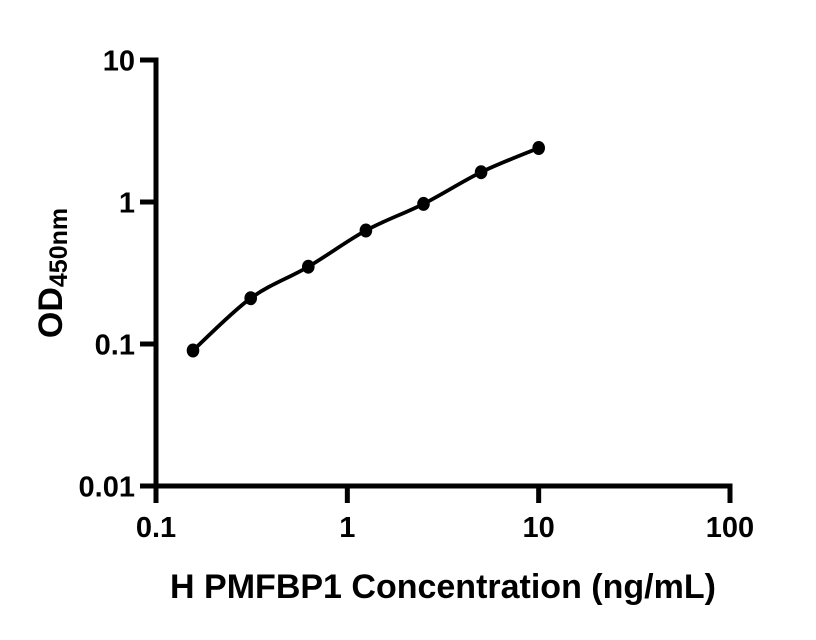 This screenshot has width=816, height=640. Describe the element at coordinates (119, 62) in the screenshot. I see `y-tick-label: 10` at that location.